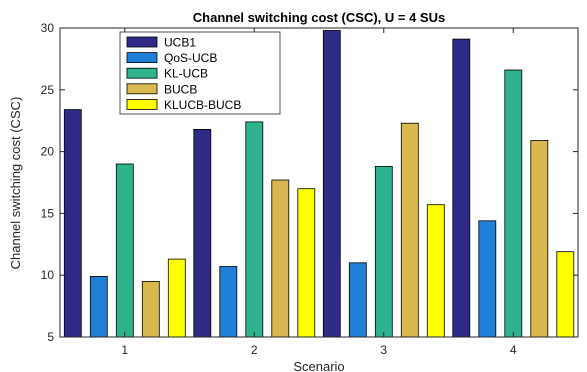 This screenshot has width=587, height=372. Describe the element at coordinates (142, 73) in the screenshot. I see `legend-swatch-kl-ucb` at that location.